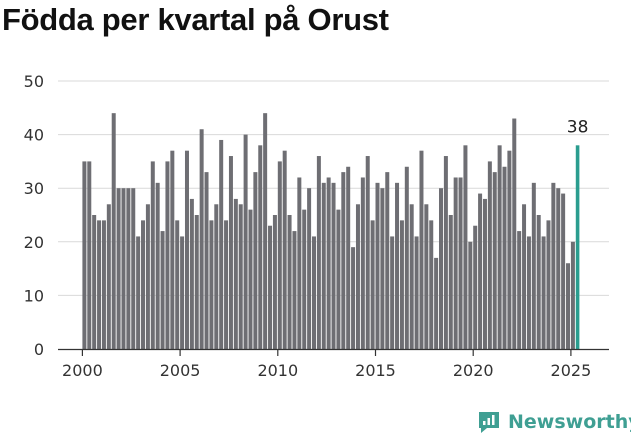  I want to click on x-tick-label: 2025, so click(571, 370).